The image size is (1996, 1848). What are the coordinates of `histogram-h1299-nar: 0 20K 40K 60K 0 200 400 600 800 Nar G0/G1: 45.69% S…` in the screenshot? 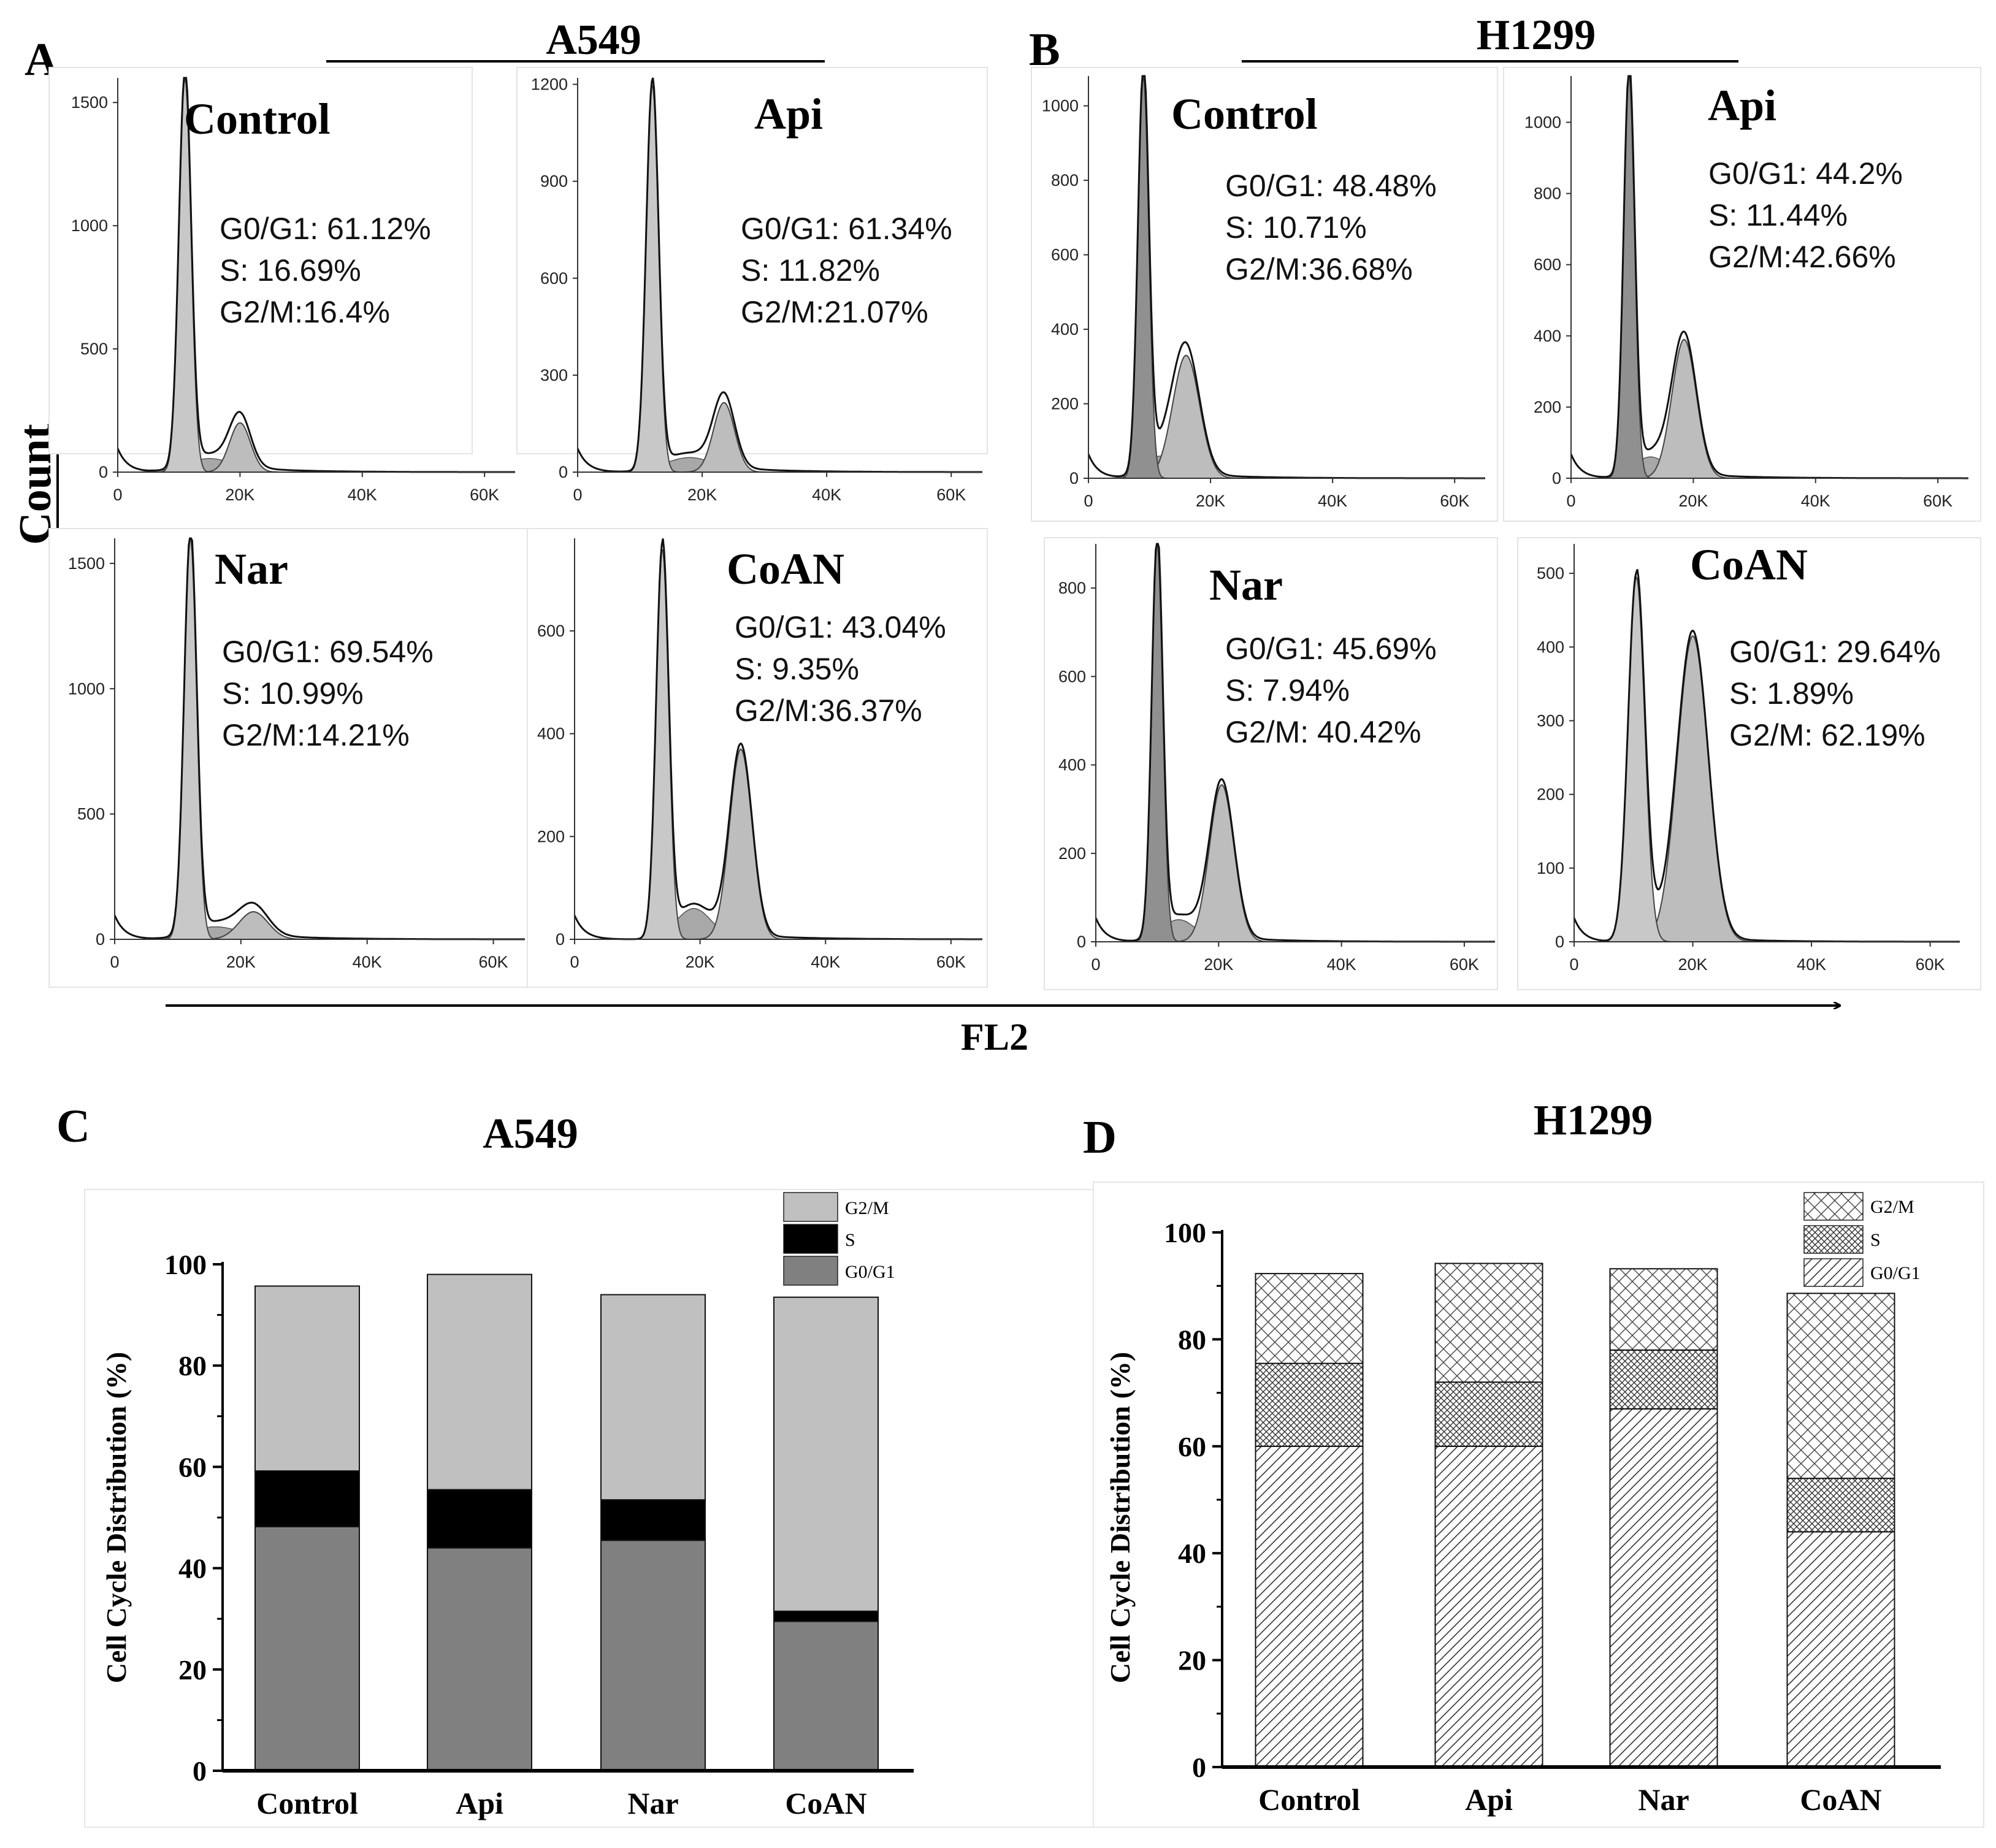 It's located at (1271, 763).